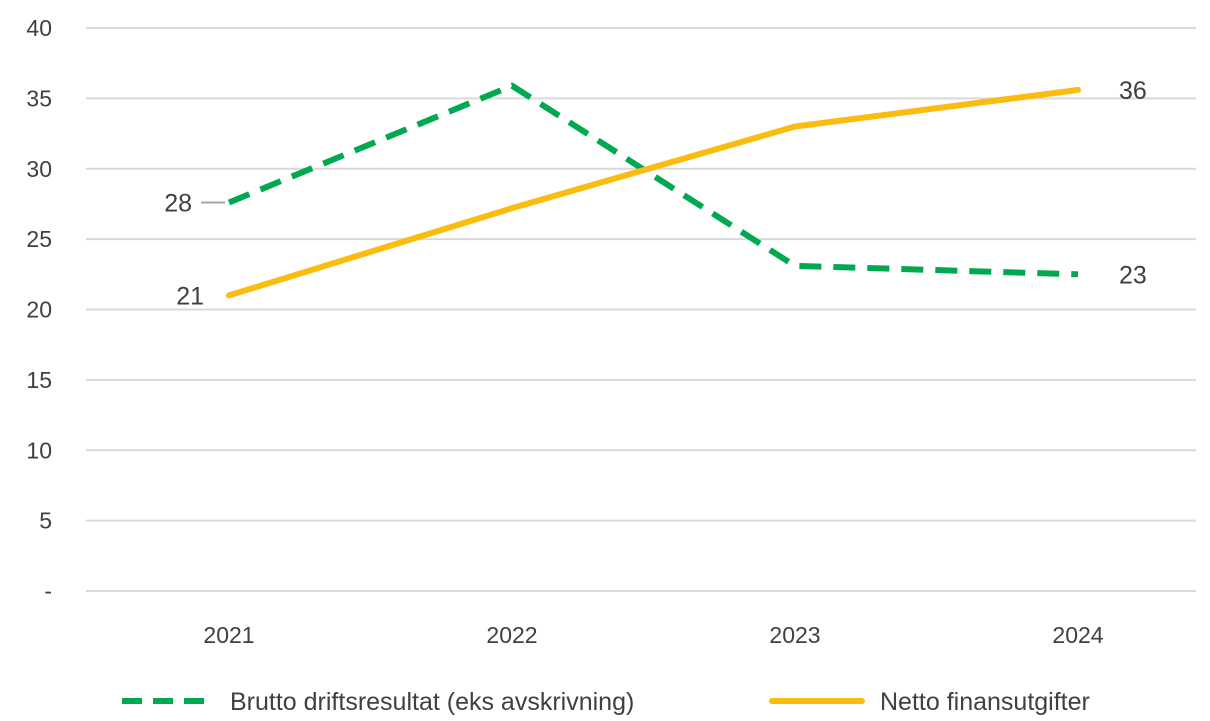 The width and height of the screenshot is (1210, 721). What do you see at coordinates (985, 702) in the screenshot?
I see `legend-label: Netto finansutgifter` at bounding box center [985, 702].